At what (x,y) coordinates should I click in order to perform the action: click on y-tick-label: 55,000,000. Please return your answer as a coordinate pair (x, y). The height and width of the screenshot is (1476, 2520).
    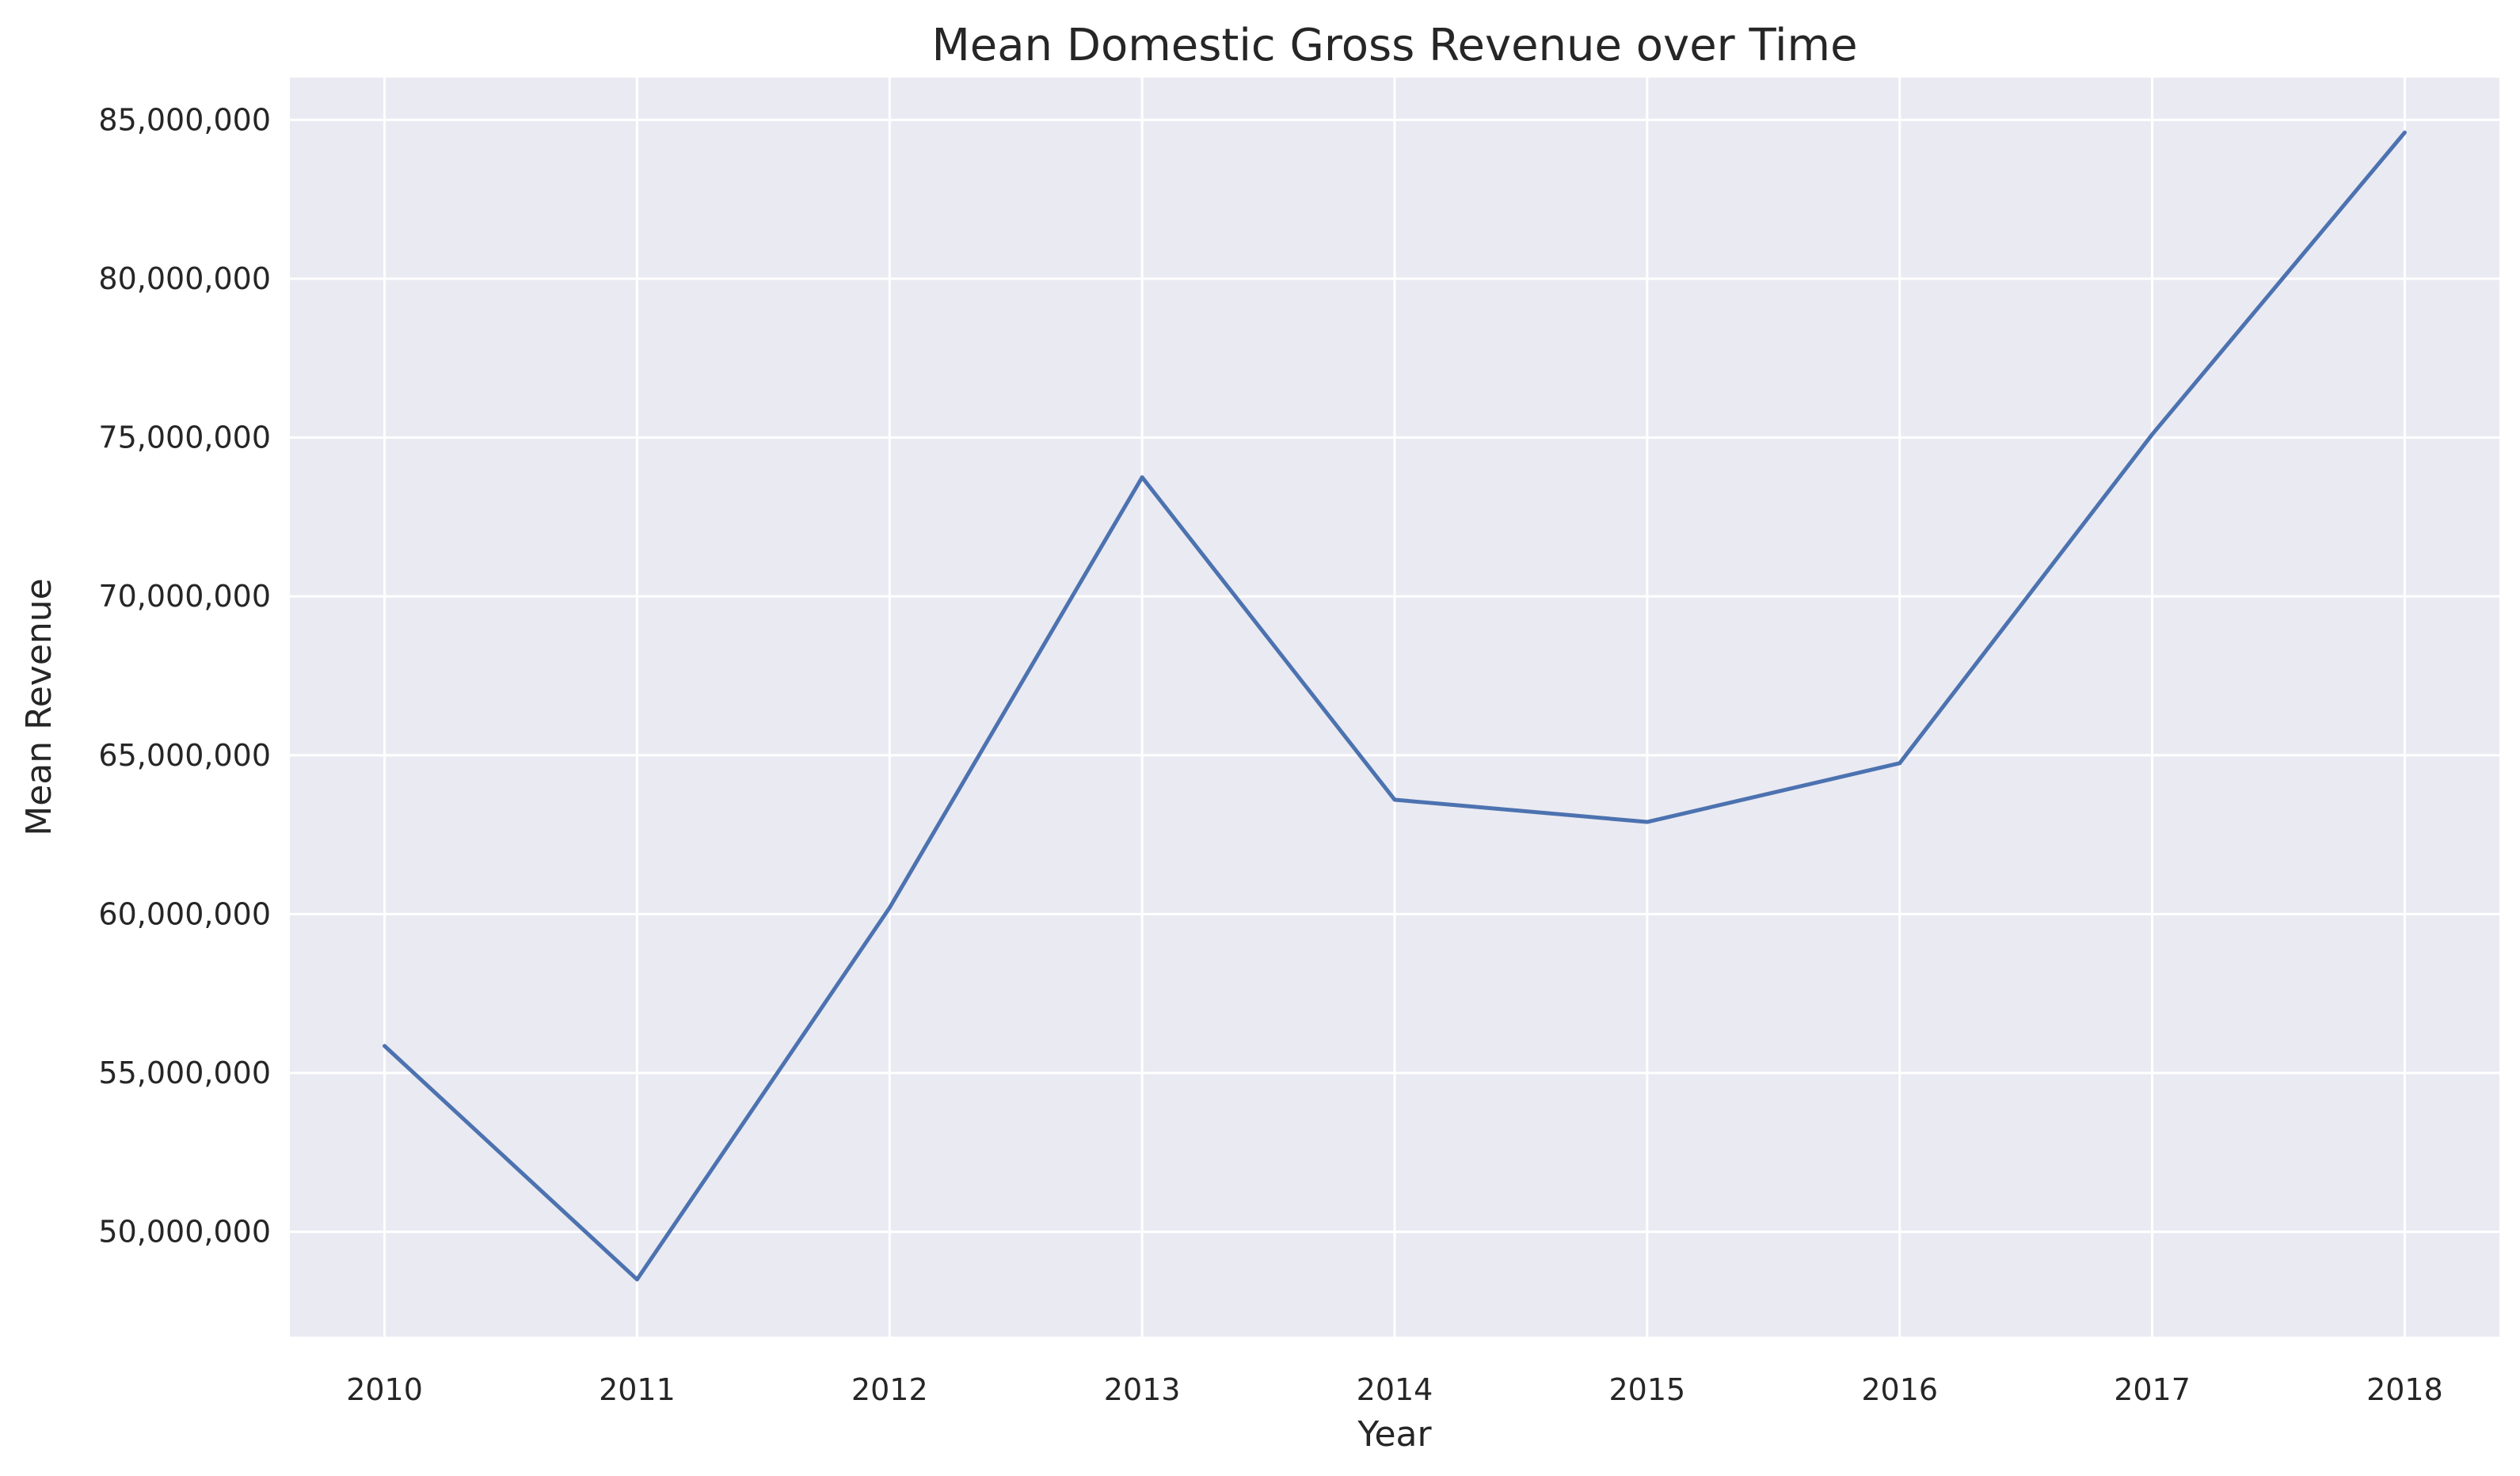
    Looking at the image, I should click on (184, 1073).